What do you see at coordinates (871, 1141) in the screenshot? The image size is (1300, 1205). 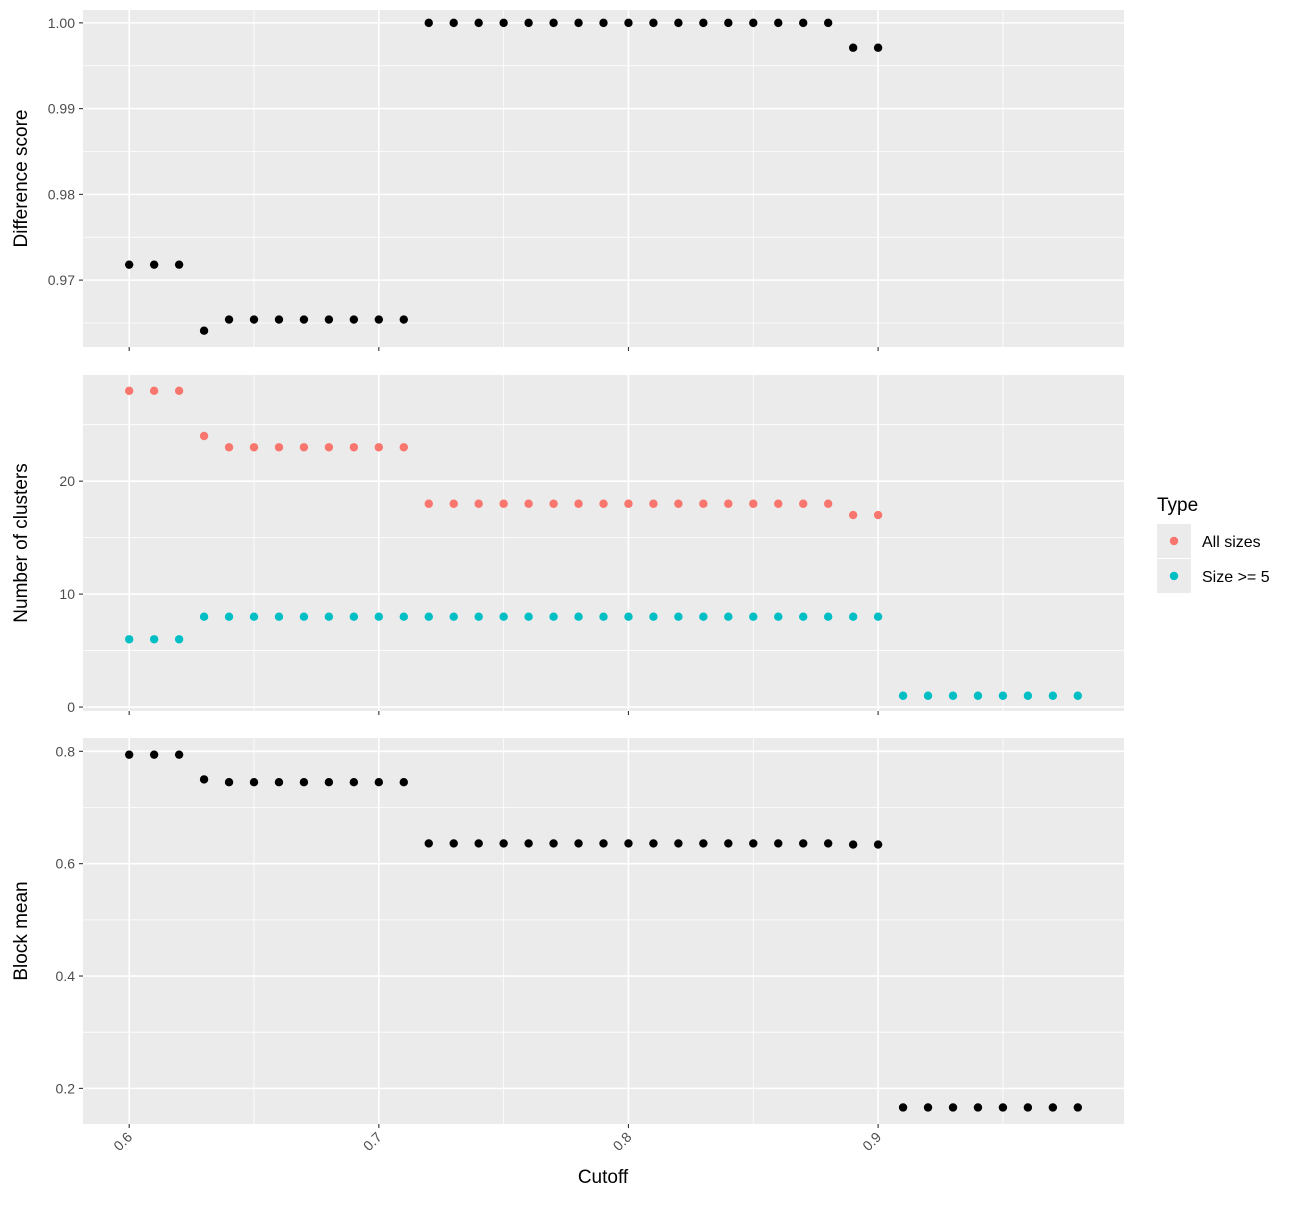 I see `x-tick-label: 0.9` at bounding box center [871, 1141].